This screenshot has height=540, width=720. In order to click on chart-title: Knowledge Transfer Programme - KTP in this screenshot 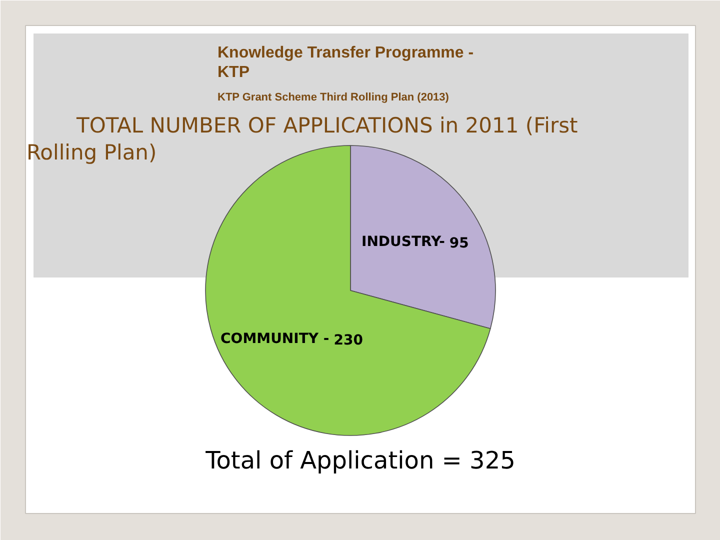, I will do `click(346, 63)`.